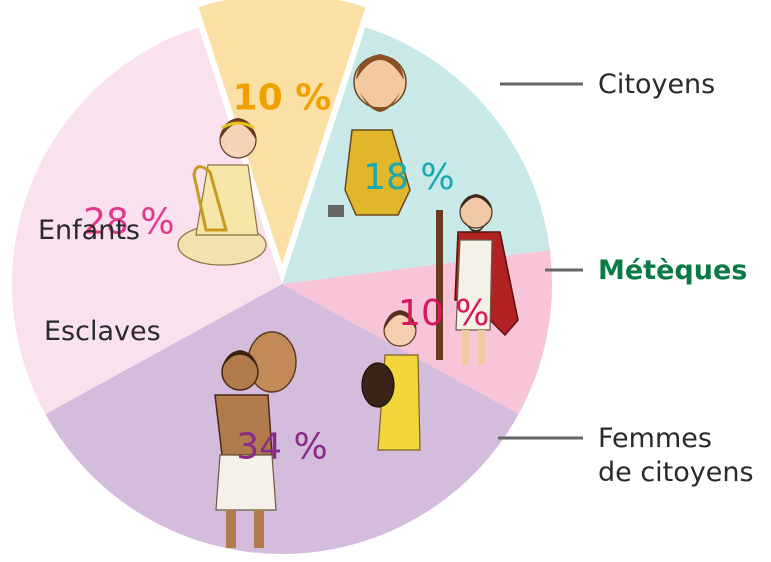  Describe the element at coordinates (282, 97) in the screenshot. I see `pct-label-citoyens: 10 %` at that location.